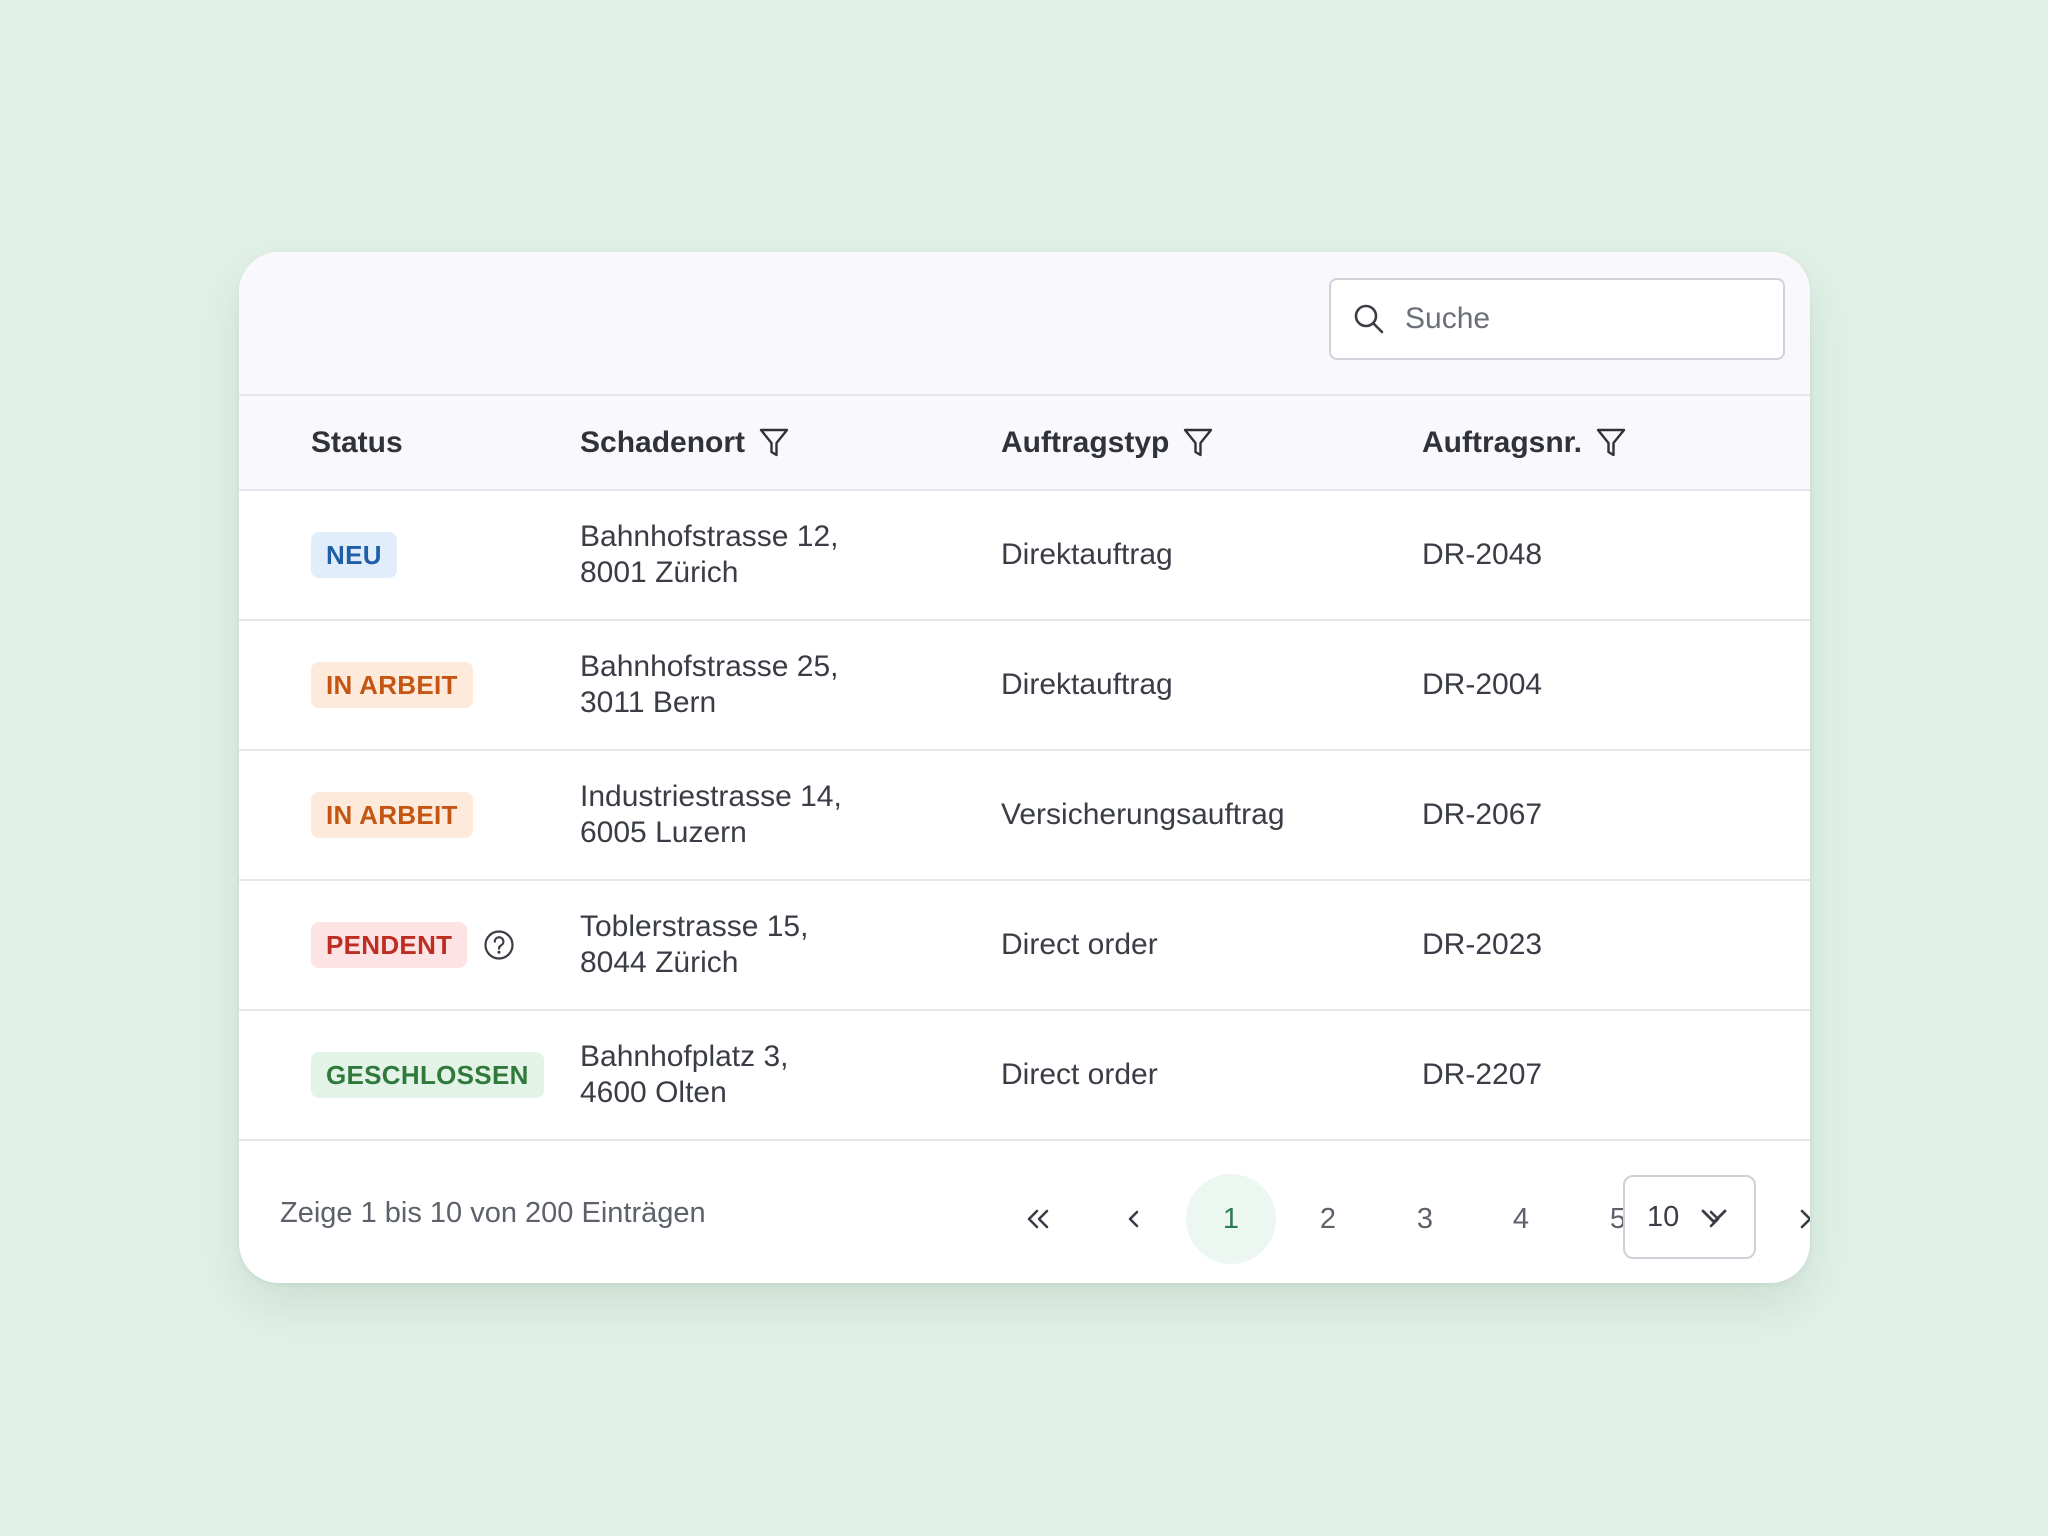  I want to click on column-label-schadenort: Schadenort, so click(663, 442).